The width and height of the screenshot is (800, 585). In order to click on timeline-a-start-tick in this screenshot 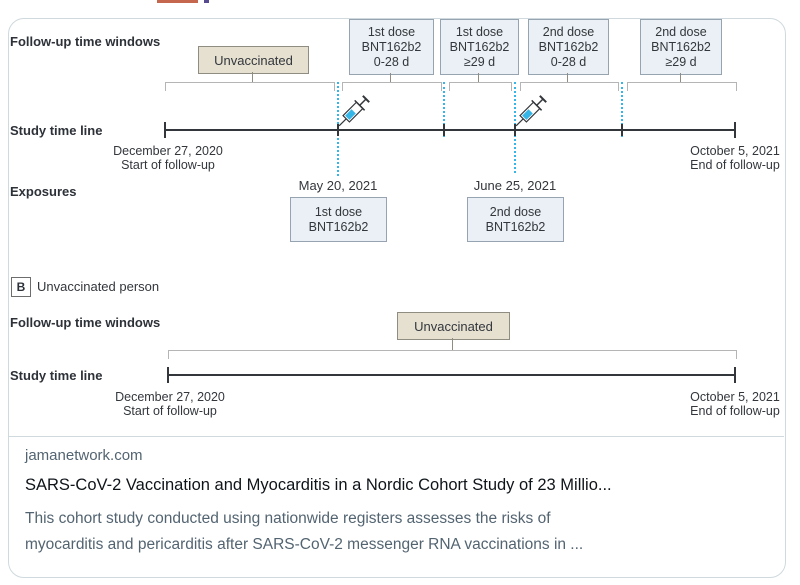, I will do `click(165, 130)`.